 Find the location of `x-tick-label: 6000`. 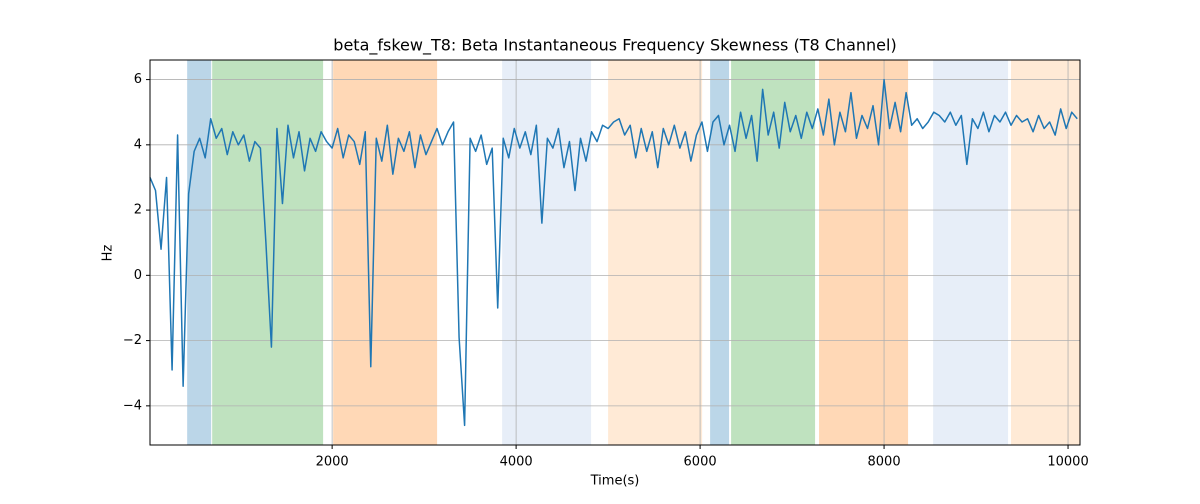

x-tick-label: 6000 is located at coordinates (700, 462).